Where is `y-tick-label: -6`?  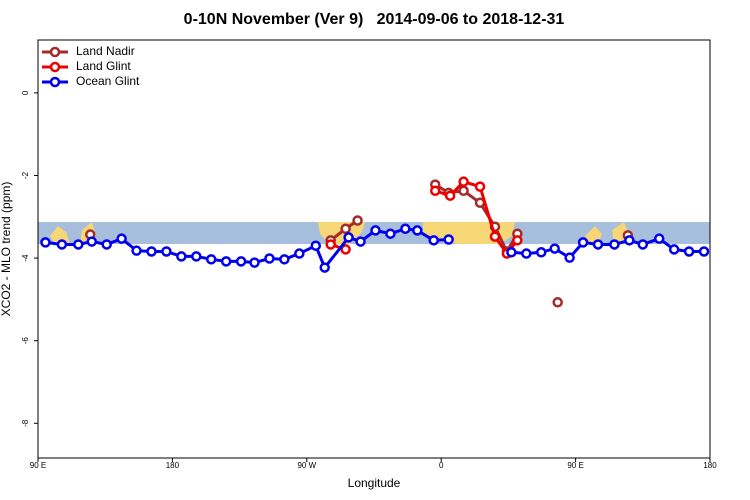
y-tick-label: -6 is located at coordinates (25, 341).